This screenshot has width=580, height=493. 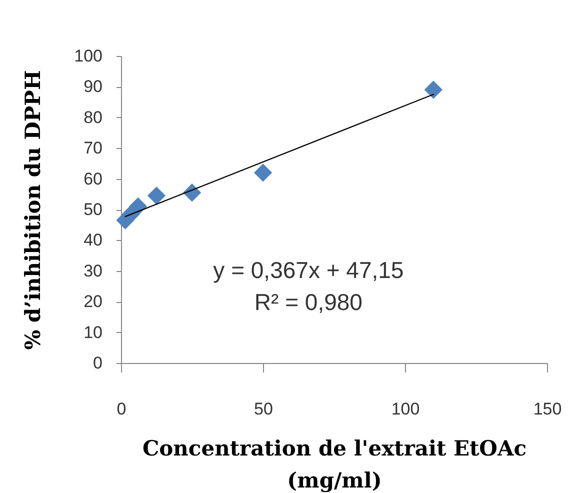 What do you see at coordinates (93, 332) in the screenshot?
I see `y-tick-label: 10` at bounding box center [93, 332].